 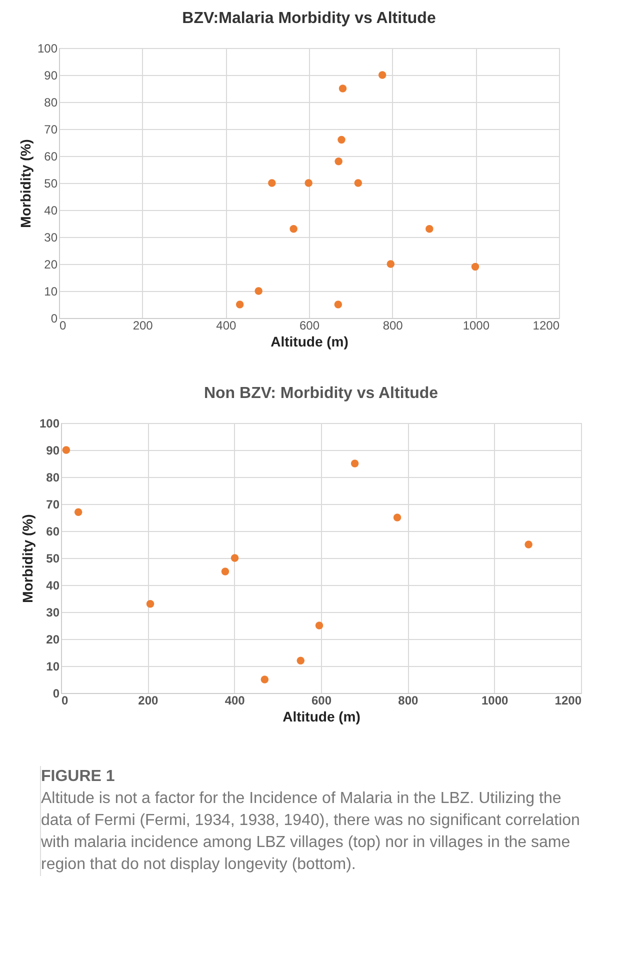 What do you see at coordinates (78, 777) in the screenshot?
I see `caption: FIGURE 1` at bounding box center [78, 777].